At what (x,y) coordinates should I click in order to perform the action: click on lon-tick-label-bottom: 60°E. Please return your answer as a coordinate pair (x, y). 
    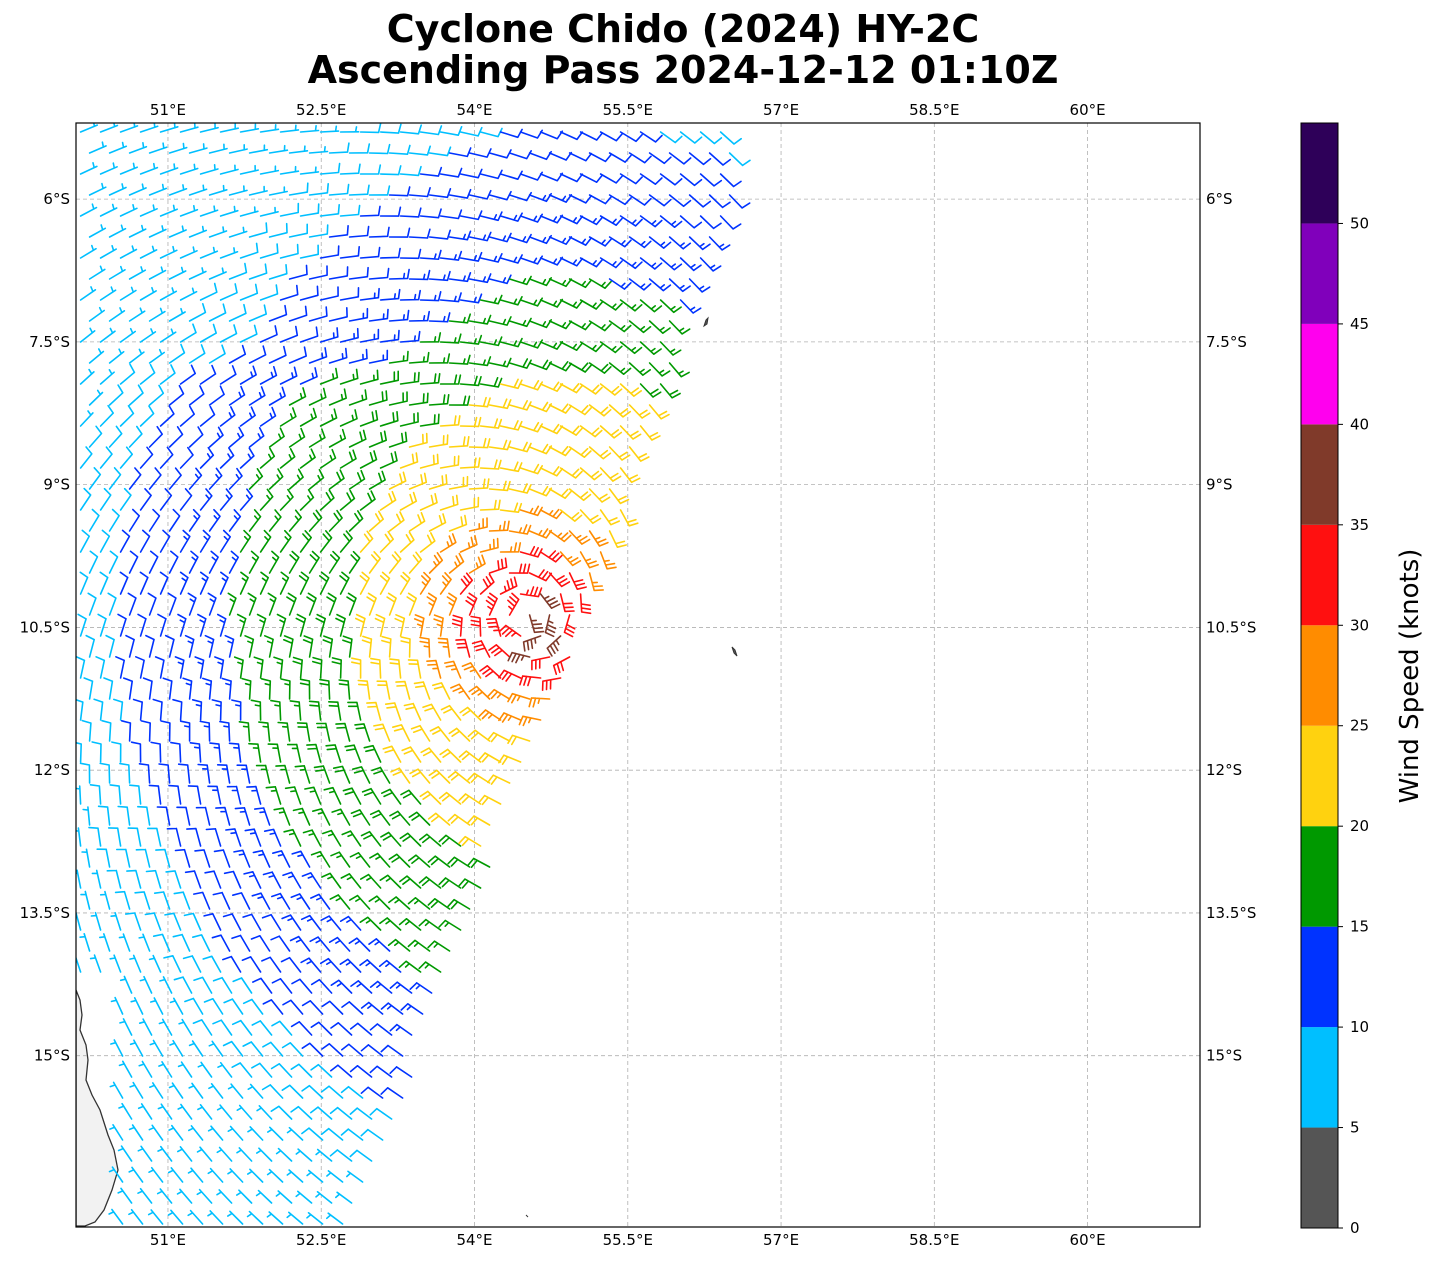
    Looking at the image, I should click on (1088, 1240).